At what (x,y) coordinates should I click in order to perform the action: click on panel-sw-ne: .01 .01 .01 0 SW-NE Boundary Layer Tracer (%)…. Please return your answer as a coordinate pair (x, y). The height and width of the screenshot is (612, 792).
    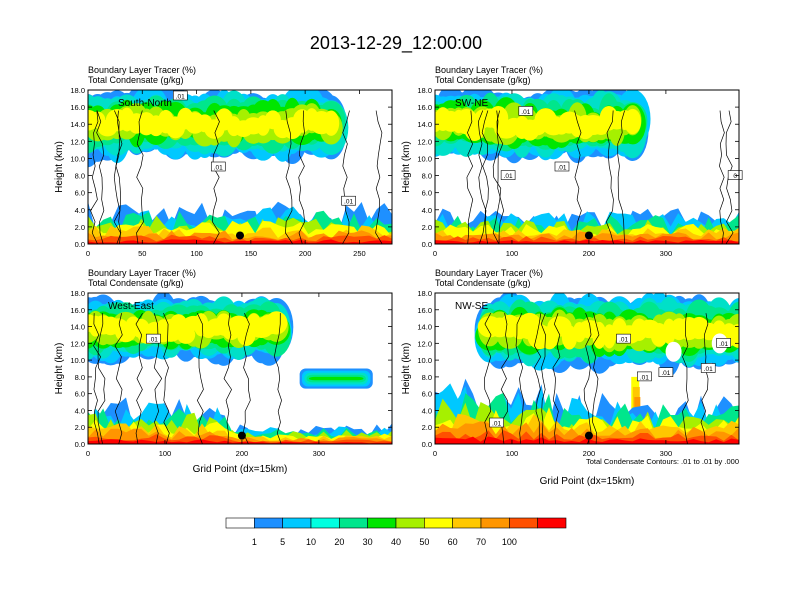
    Looking at the image, I should click on (572, 161).